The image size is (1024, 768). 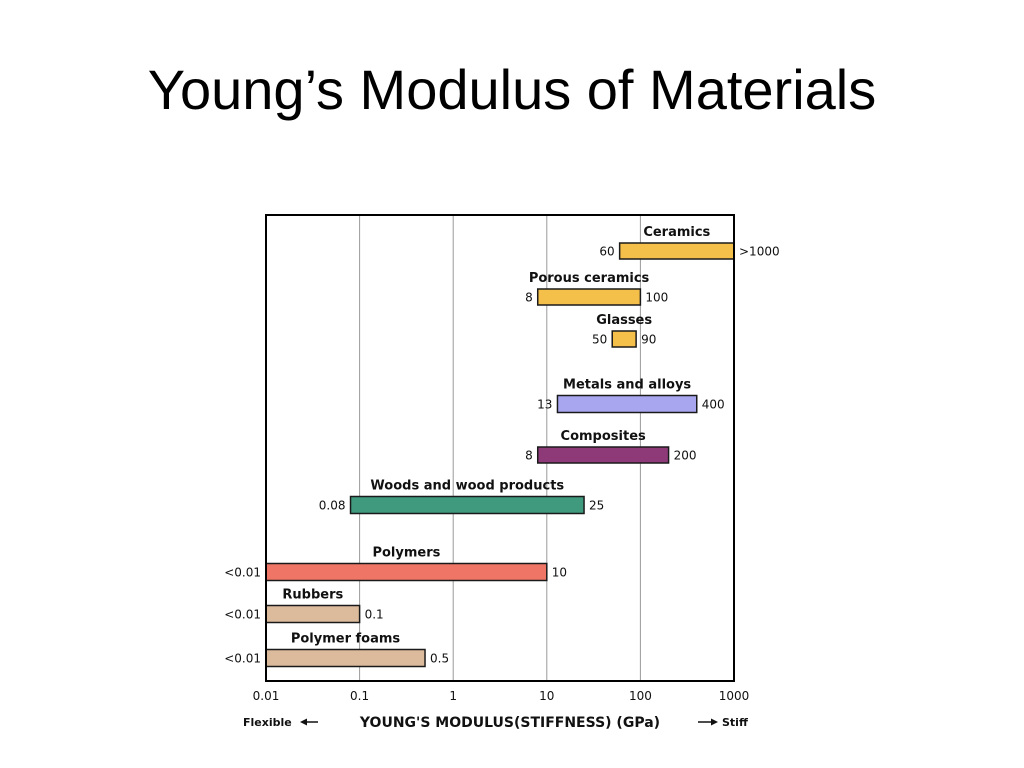 What do you see at coordinates (627, 385) in the screenshot?
I see `bar-label: Metals and alloys` at bounding box center [627, 385].